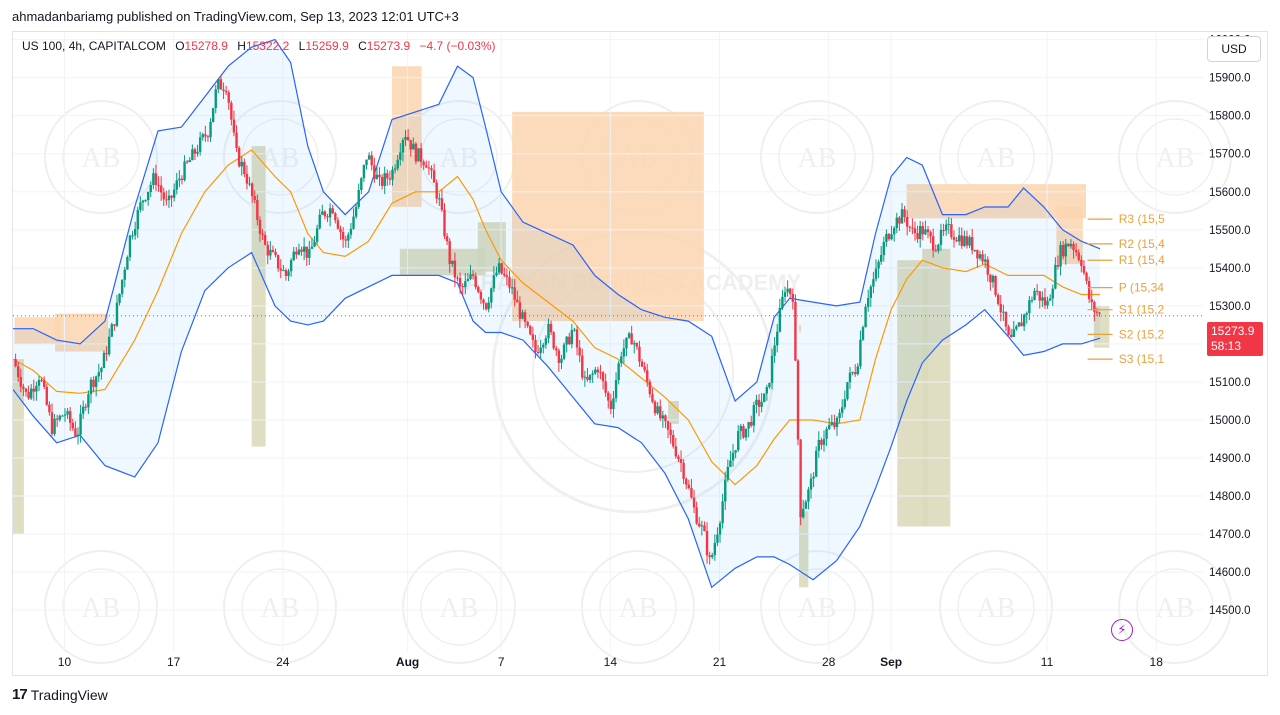 The height and width of the screenshot is (715, 1280). I want to click on lightning-icon: ⚡, so click(1122, 630).